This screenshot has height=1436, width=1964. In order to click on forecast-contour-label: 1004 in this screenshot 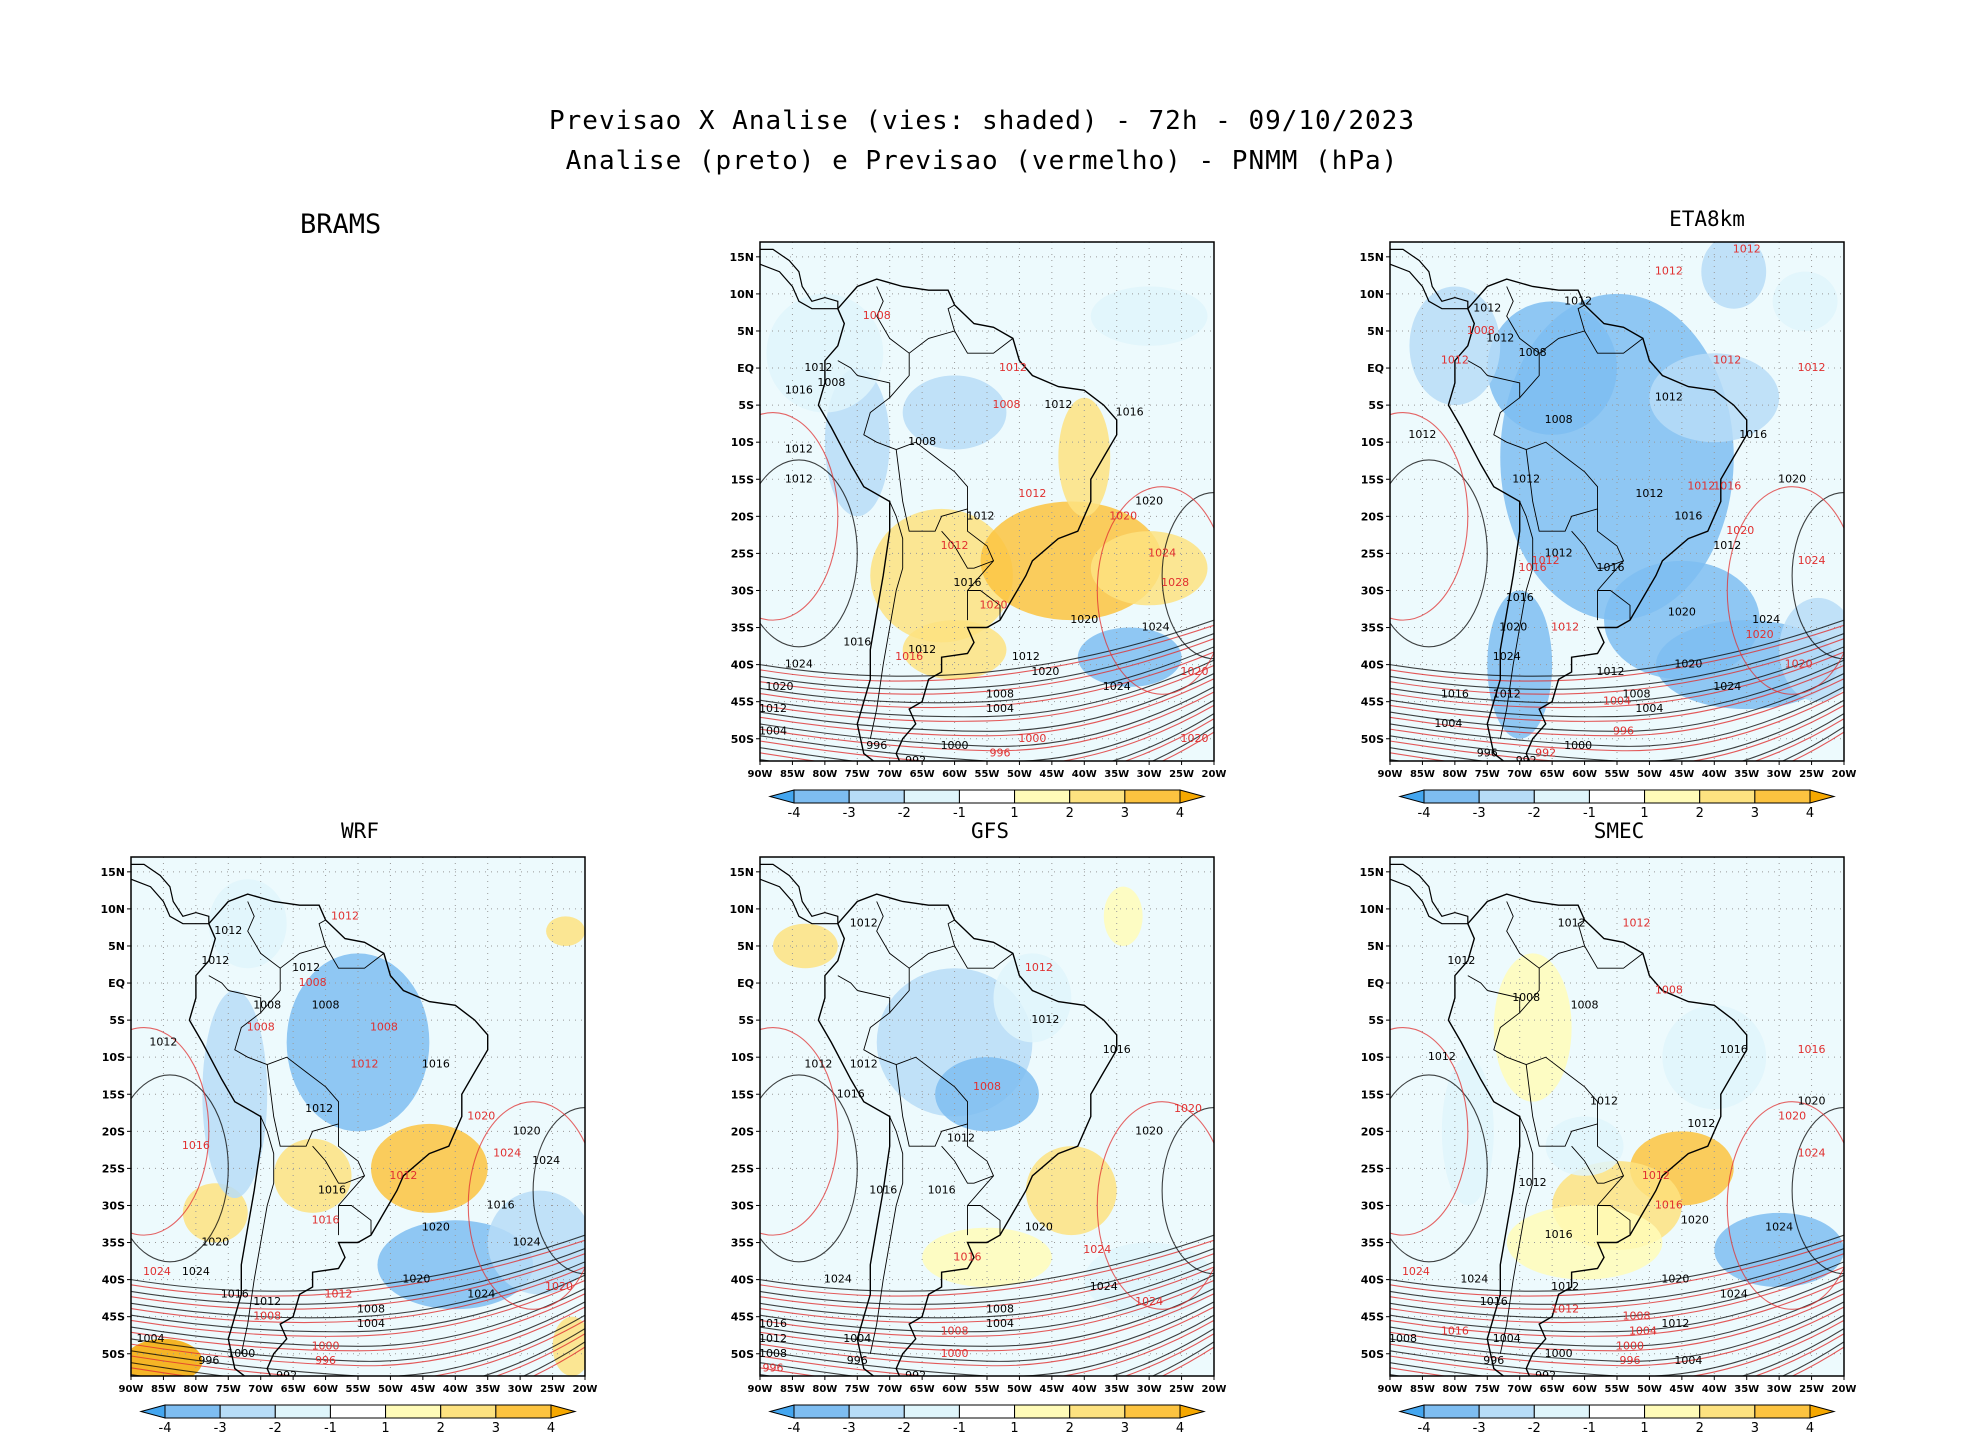, I will do `click(1617, 701)`.